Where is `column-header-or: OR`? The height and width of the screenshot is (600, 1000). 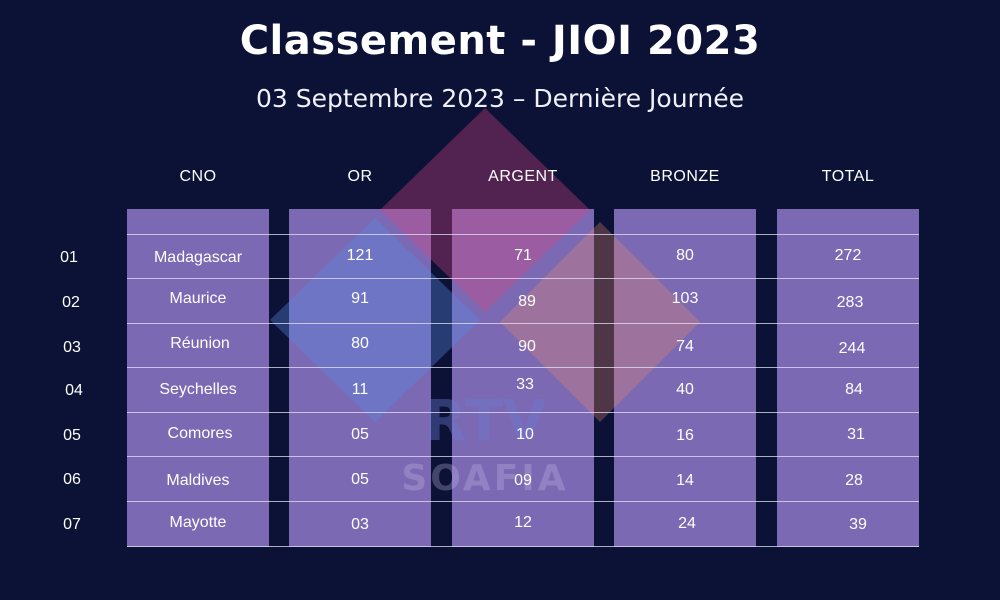 column-header-or: OR is located at coordinates (360, 176).